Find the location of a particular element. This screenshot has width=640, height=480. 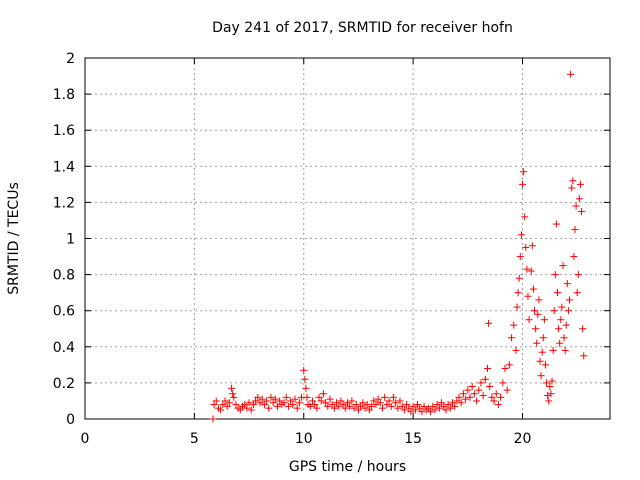

y-tick-label: 0.4 is located at coordinates (64, 348).